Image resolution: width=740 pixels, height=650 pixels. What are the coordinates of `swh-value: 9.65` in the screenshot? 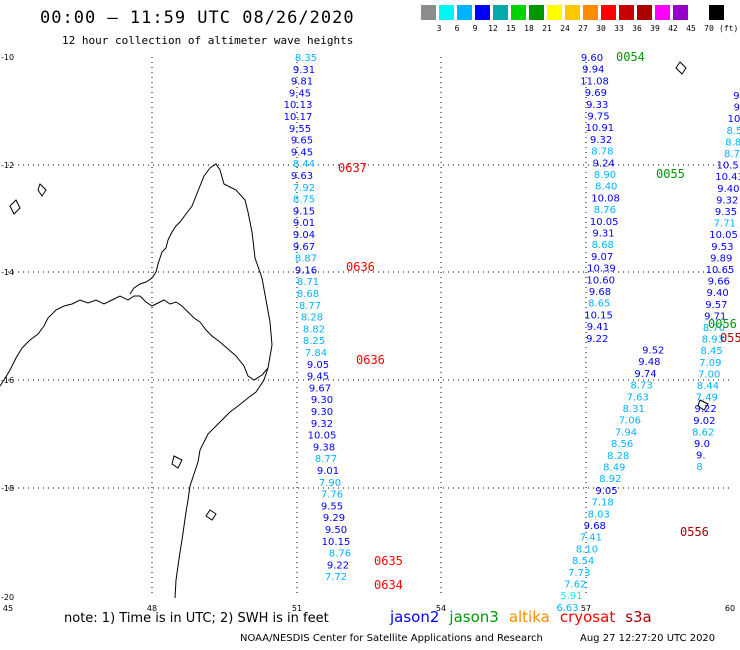 It's located at (302, 141).